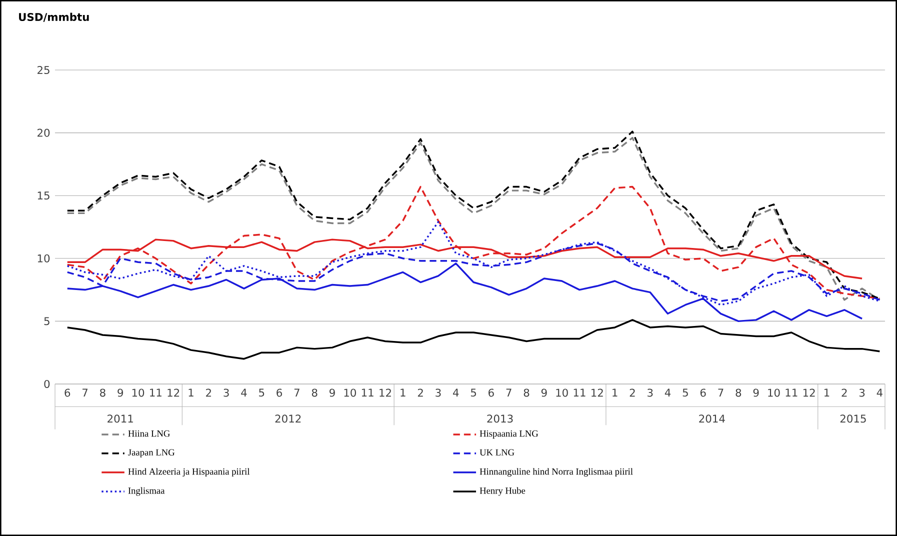 This screenshot has height=536, width=897. Describe the element at coordinates (712, 418) in the screenshot. I see `text: 2014` at that location.